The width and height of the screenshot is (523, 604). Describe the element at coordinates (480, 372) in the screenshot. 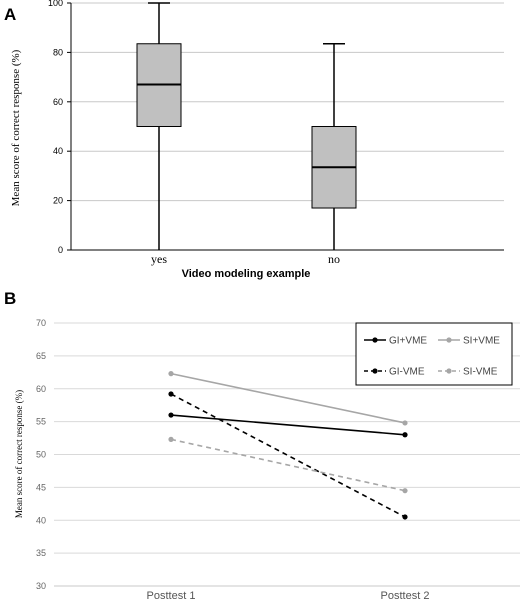

I see `legend-label: SI-VME` at that location.